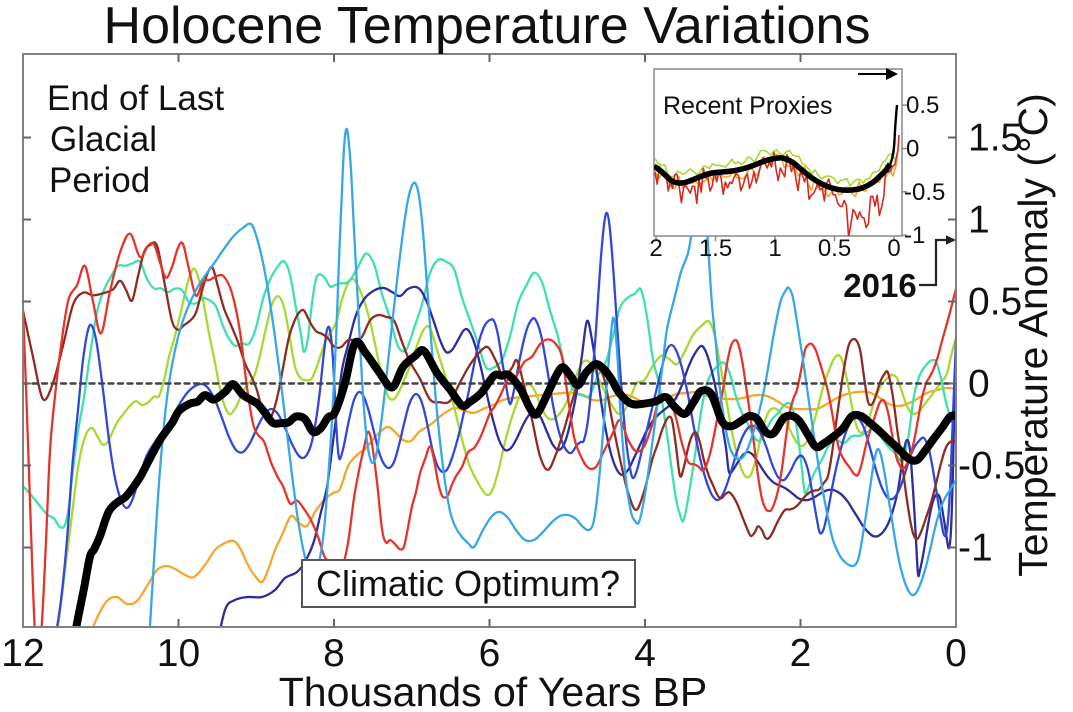  Describe the element at coordinates (135, 98) in the screenshot. I see `svg-text: End of Last` at that location.